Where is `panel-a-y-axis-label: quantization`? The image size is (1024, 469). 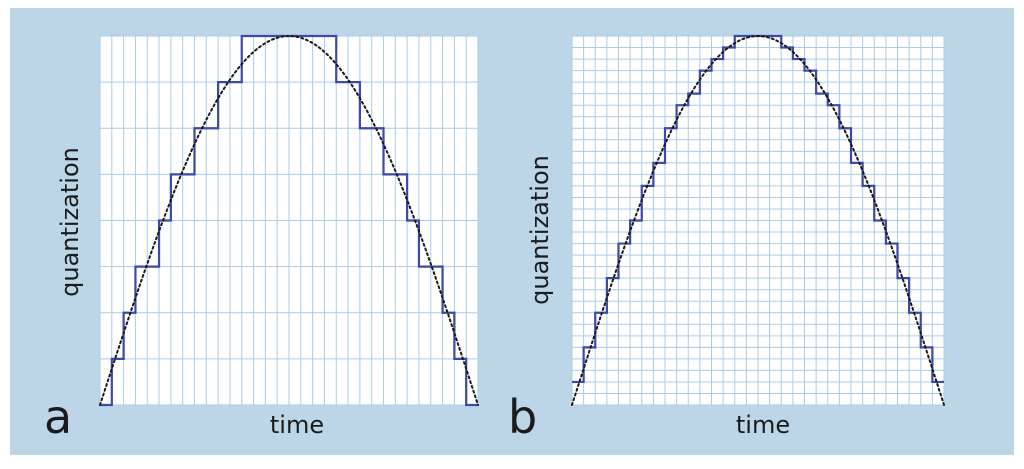
panel-a-y-axis-label: quantization is located at coordinates (70, 222).